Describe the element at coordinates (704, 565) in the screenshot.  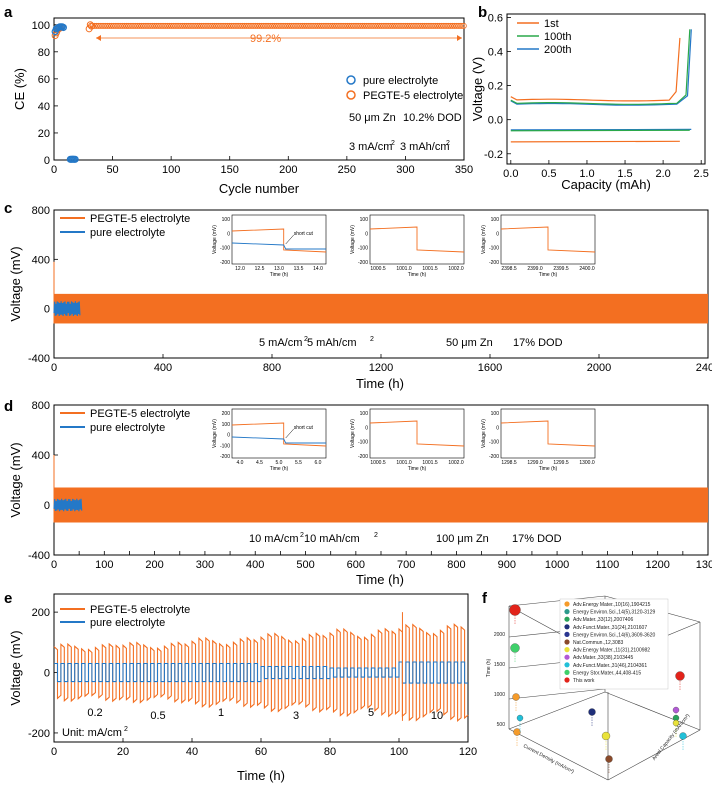
I see `x-tick-label: 1300` at that location.